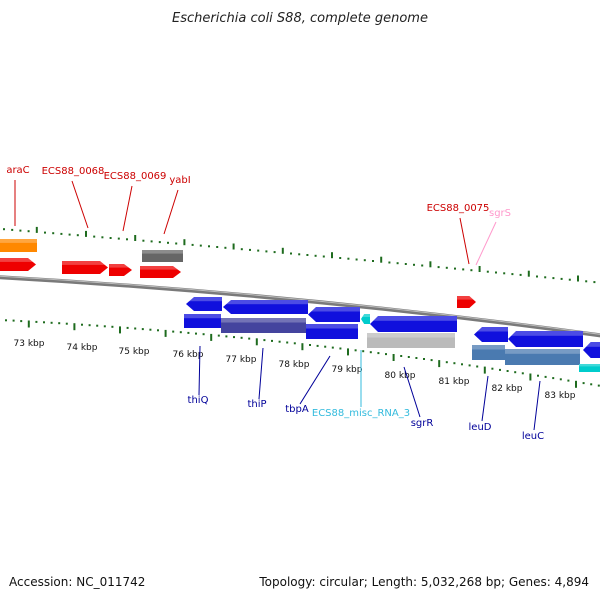 The height and width of the screenshot is (600, 600). What do you see at coordinates (241, 360) in the screenshot?
I see `kbp-label: 77 kbp` at bounding box center [241, 360].